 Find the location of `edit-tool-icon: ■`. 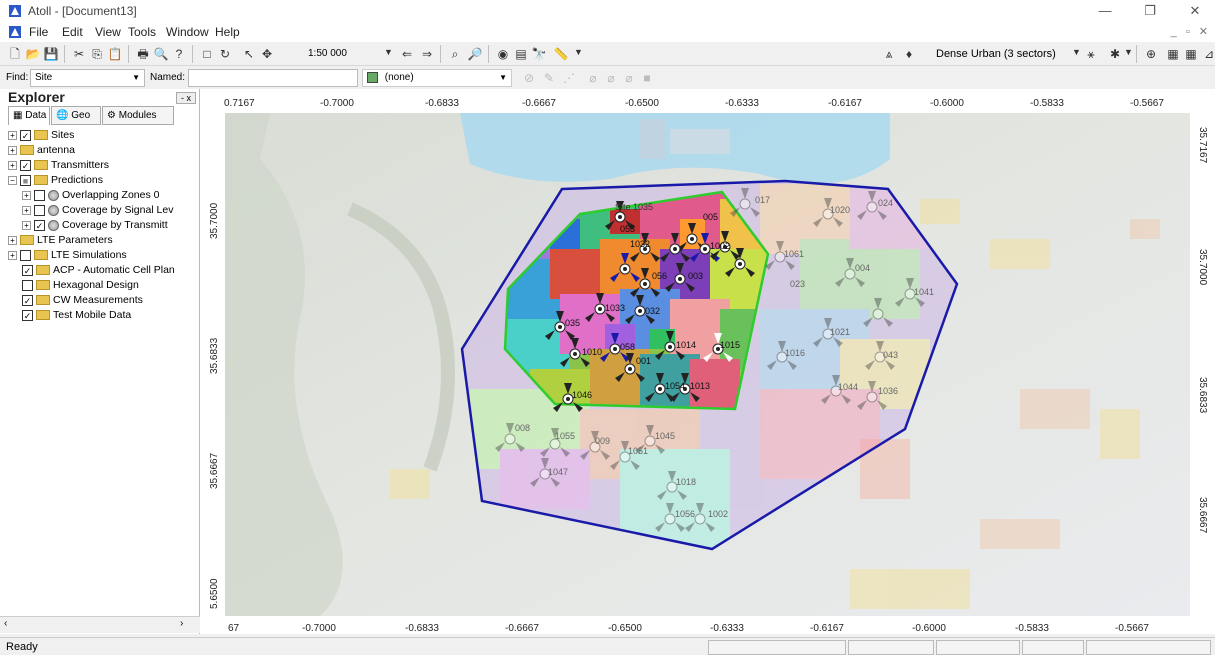

edit-tool-icon: ■ is located at coordinates (647, 78).